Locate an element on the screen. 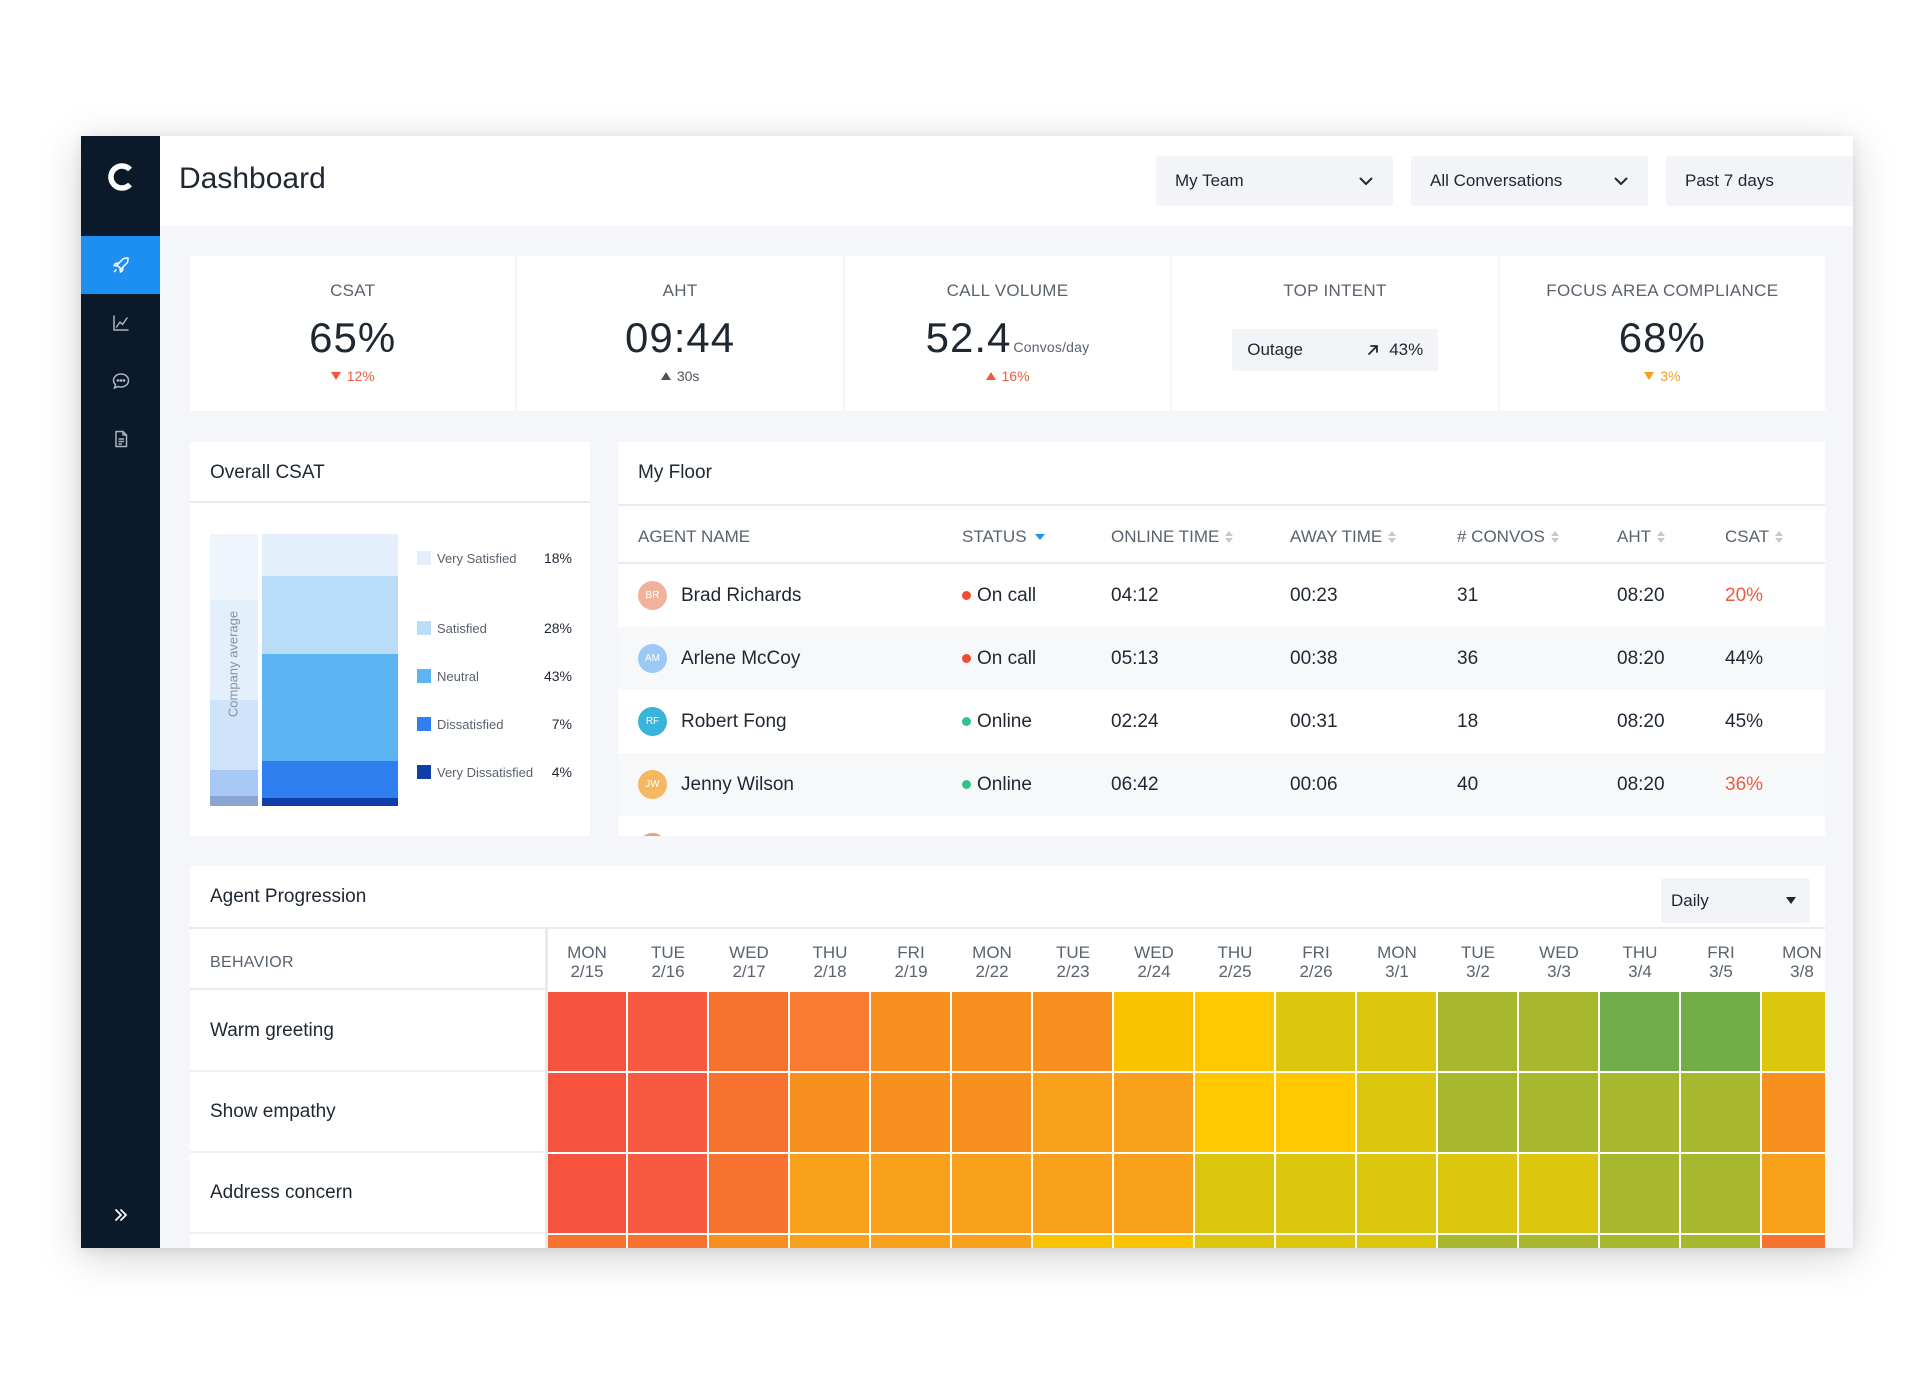 Image resolution: width=1925 pixels, height=1375 pixels. period-select: Daily is located at coordinates (1735, 900).